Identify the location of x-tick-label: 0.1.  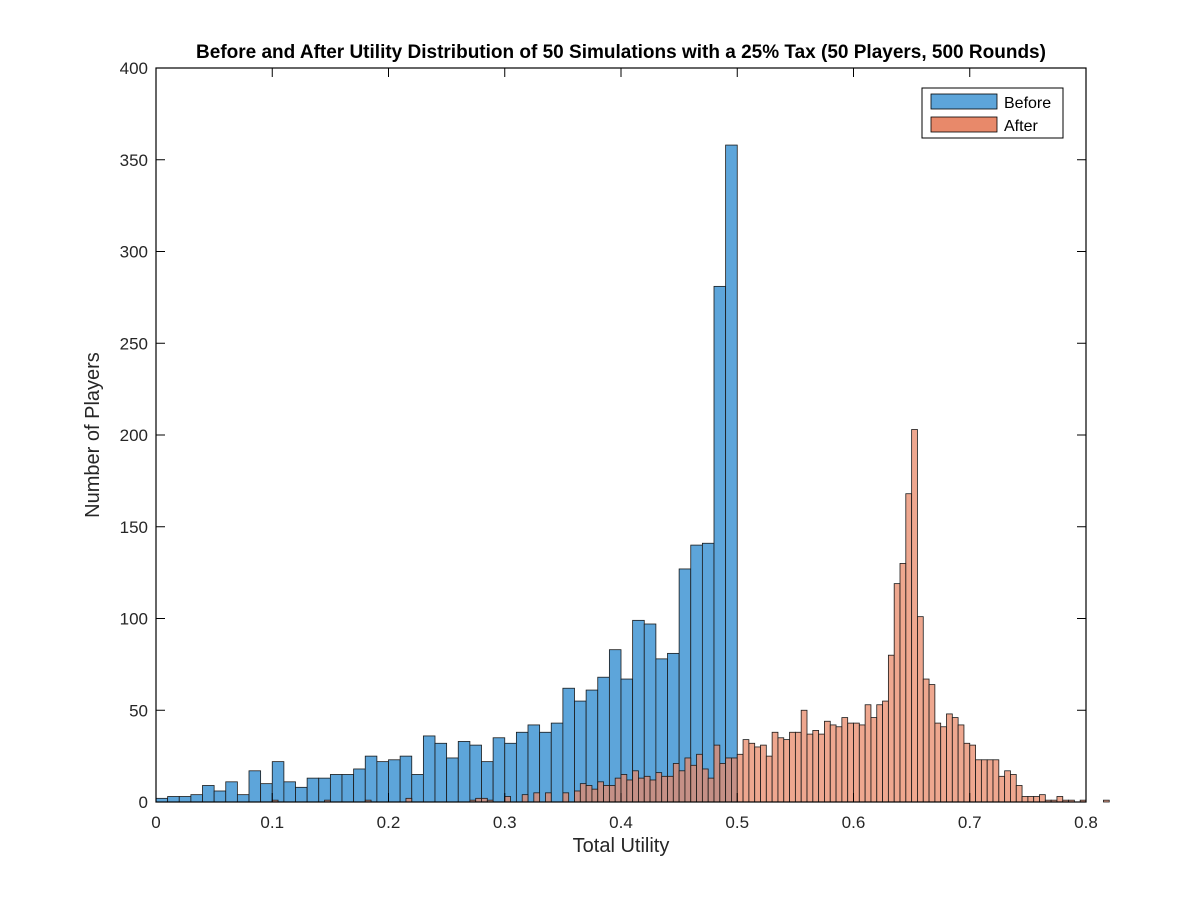
(272, 822).